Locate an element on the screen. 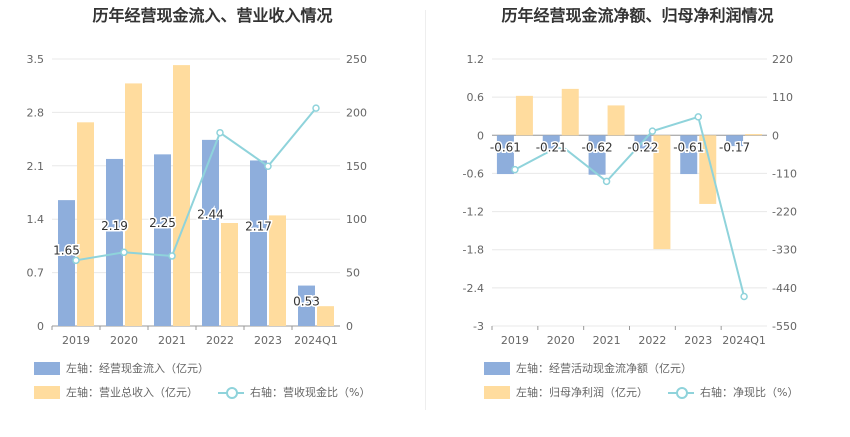  data-label-2024Q1: -0.17 is located at coordinates (734, 147).